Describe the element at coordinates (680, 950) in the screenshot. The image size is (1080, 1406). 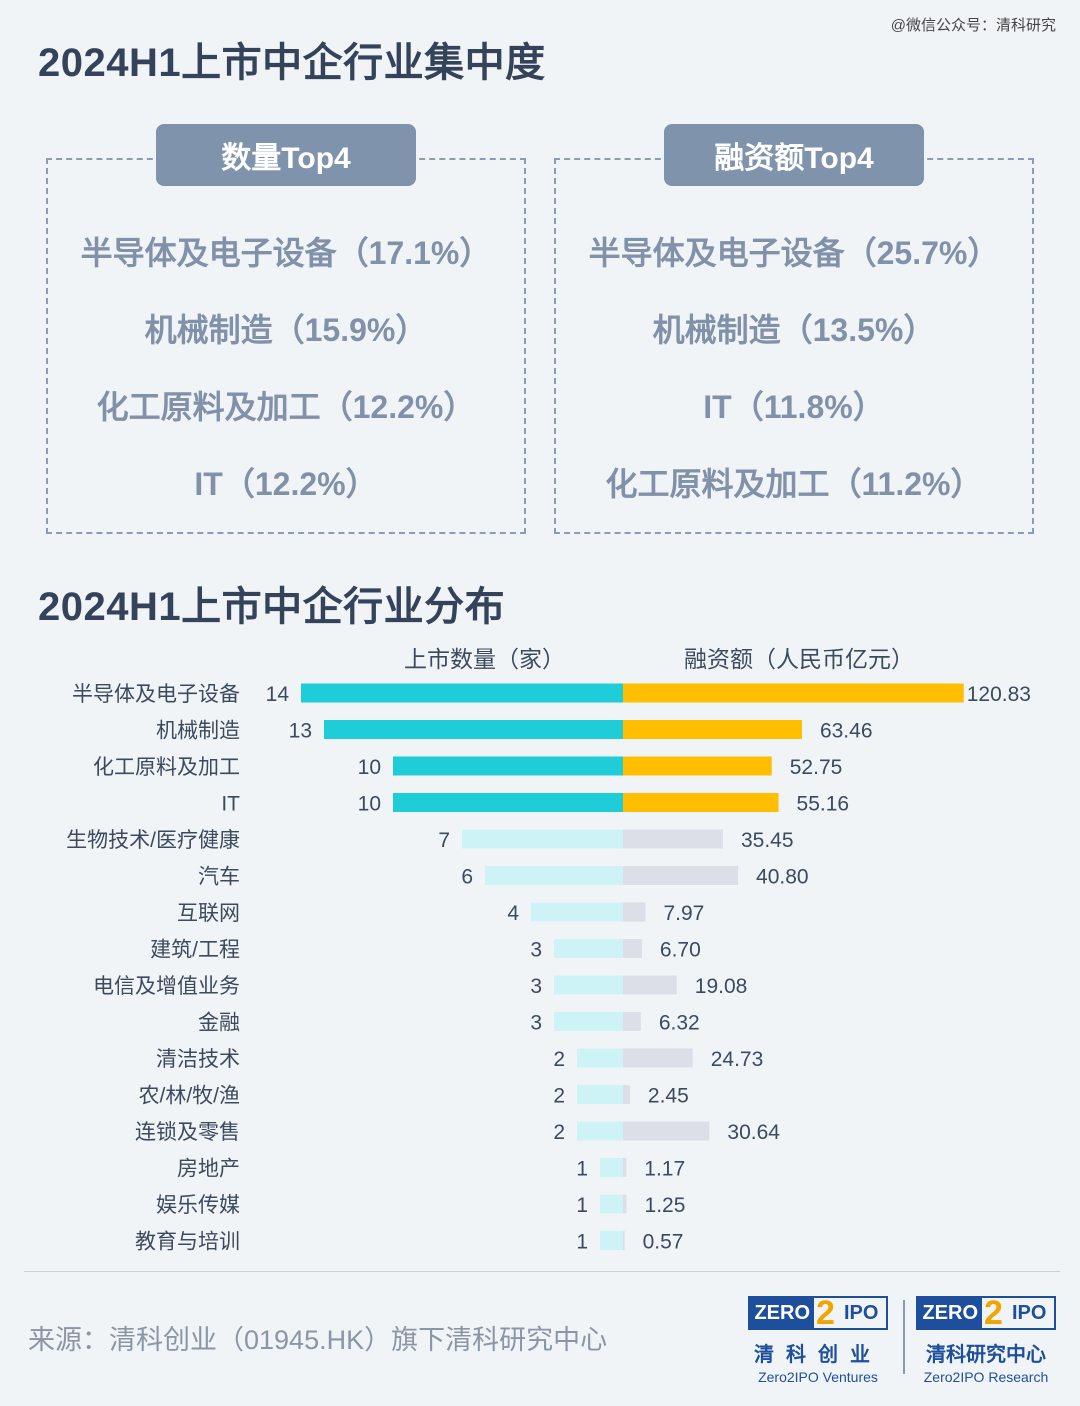
I see `amount-value-label: 6.70` at that location.